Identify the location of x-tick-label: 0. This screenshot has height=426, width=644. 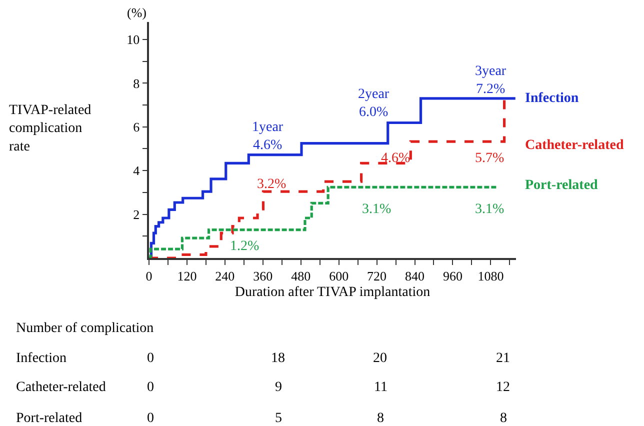
(149, 276).